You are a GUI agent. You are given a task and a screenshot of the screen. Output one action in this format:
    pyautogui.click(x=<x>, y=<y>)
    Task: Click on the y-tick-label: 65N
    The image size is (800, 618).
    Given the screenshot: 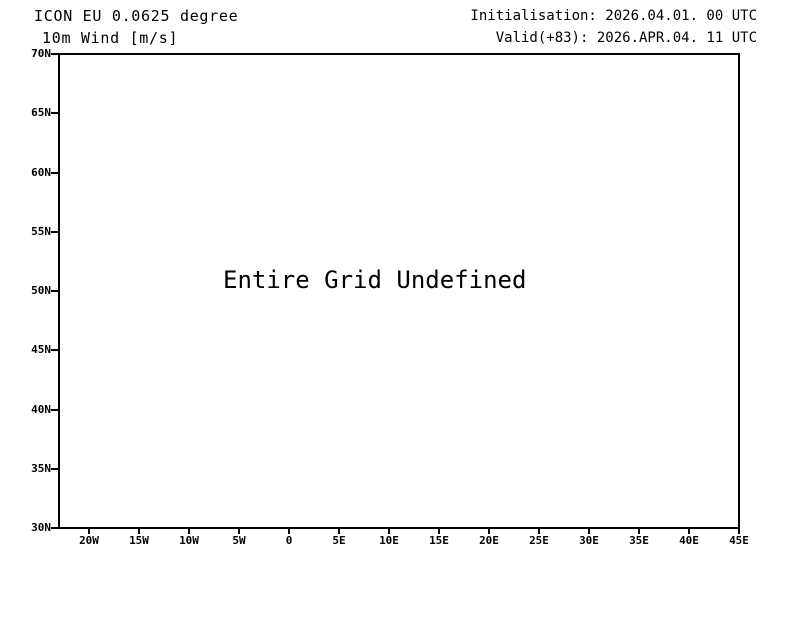 What is the action you would take?
    pyautogui.click(x=41, y=113)
    